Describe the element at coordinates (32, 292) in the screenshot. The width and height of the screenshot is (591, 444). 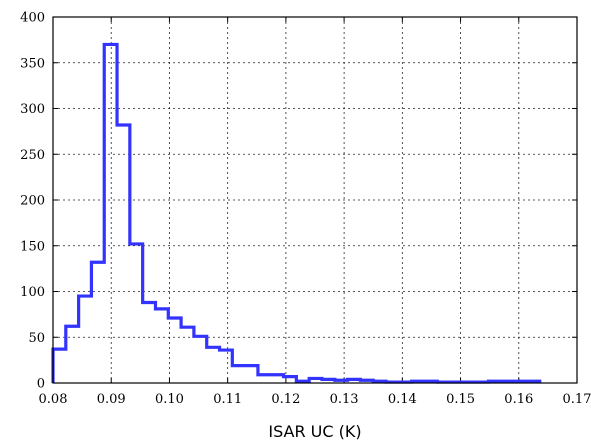
I see `y-tick-label: 100` at that location.